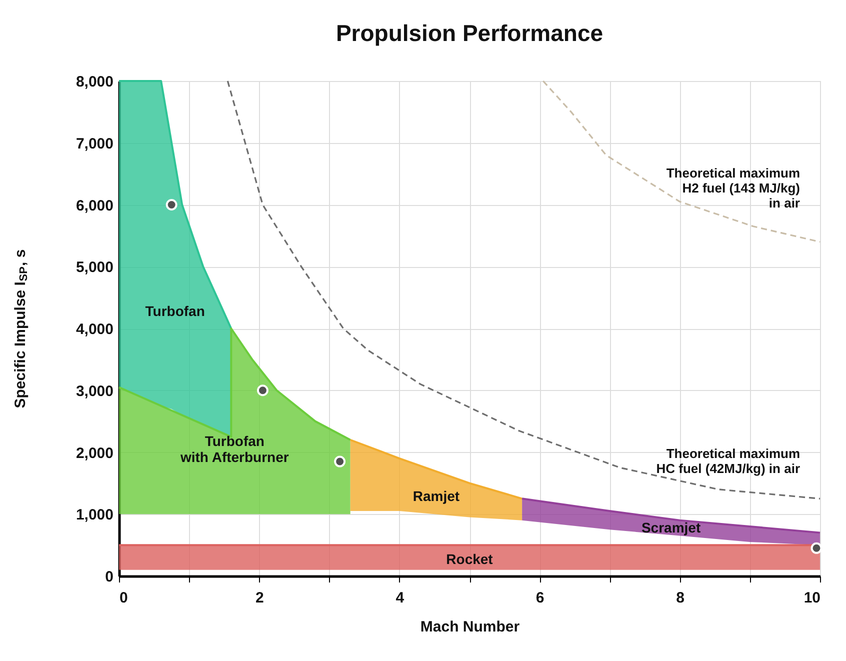 This screenshot has width=846, height=661. Describe the element at coordinates (95, 391) in the screenshot. I see `y-tick-label: 3,000` at that location.